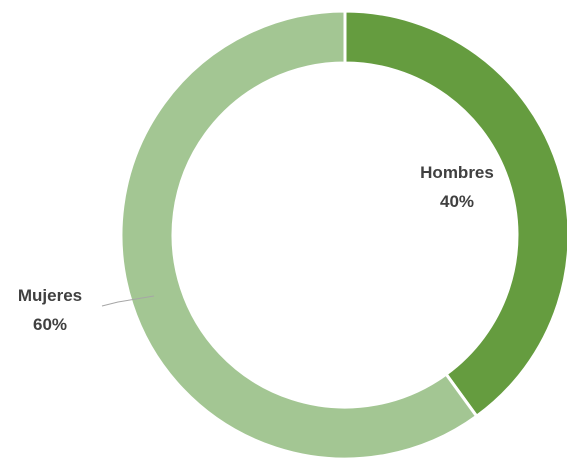 This screenshot has height=459, width=567. Describe the element at coordinates (50, 295) in the screenshot. I see `slice-label-mujeres: Mujeres` at that location.